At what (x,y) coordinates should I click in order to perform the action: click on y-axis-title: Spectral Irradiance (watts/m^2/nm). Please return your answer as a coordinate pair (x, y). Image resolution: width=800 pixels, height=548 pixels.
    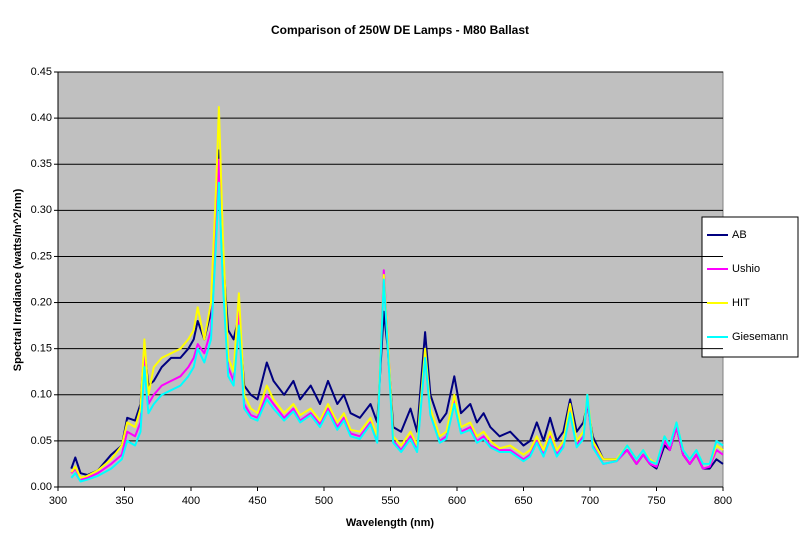
    Looking at the image, I should click on (18, 279).